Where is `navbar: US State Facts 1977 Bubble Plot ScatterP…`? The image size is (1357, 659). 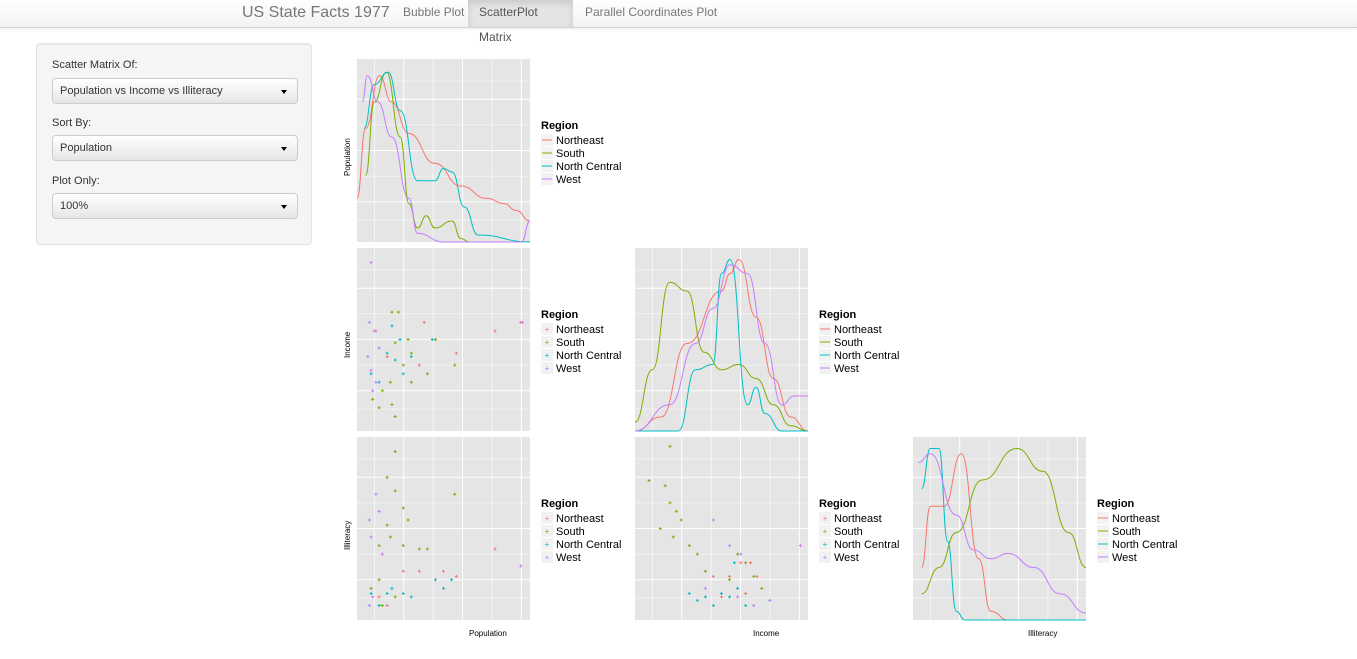
navbar: US State Facts 1977 Bubble Plot ScatterP… is located at coordinates (678, 22).